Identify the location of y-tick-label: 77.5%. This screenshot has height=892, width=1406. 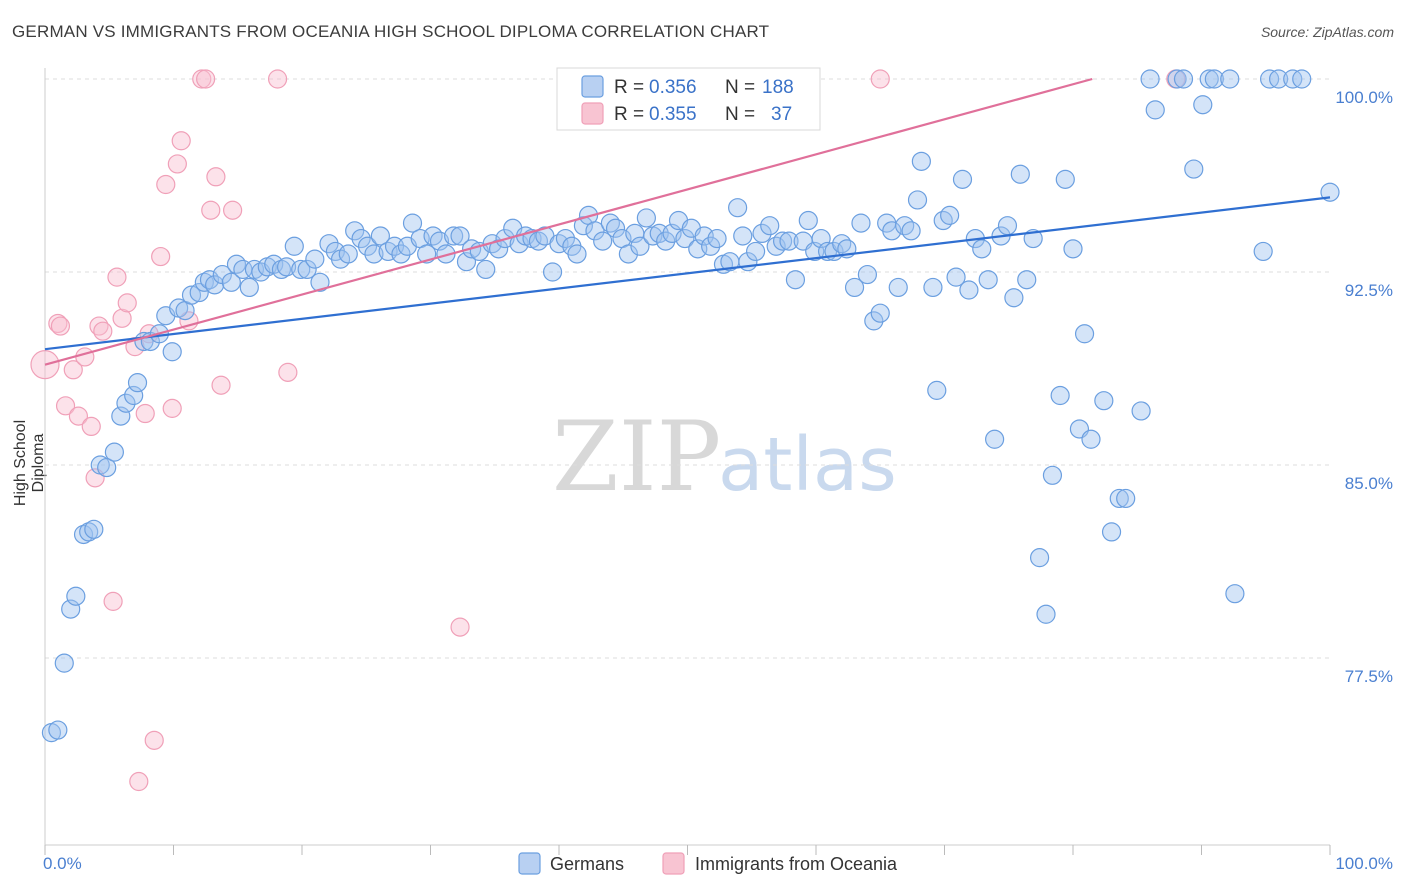
(1369, 676).